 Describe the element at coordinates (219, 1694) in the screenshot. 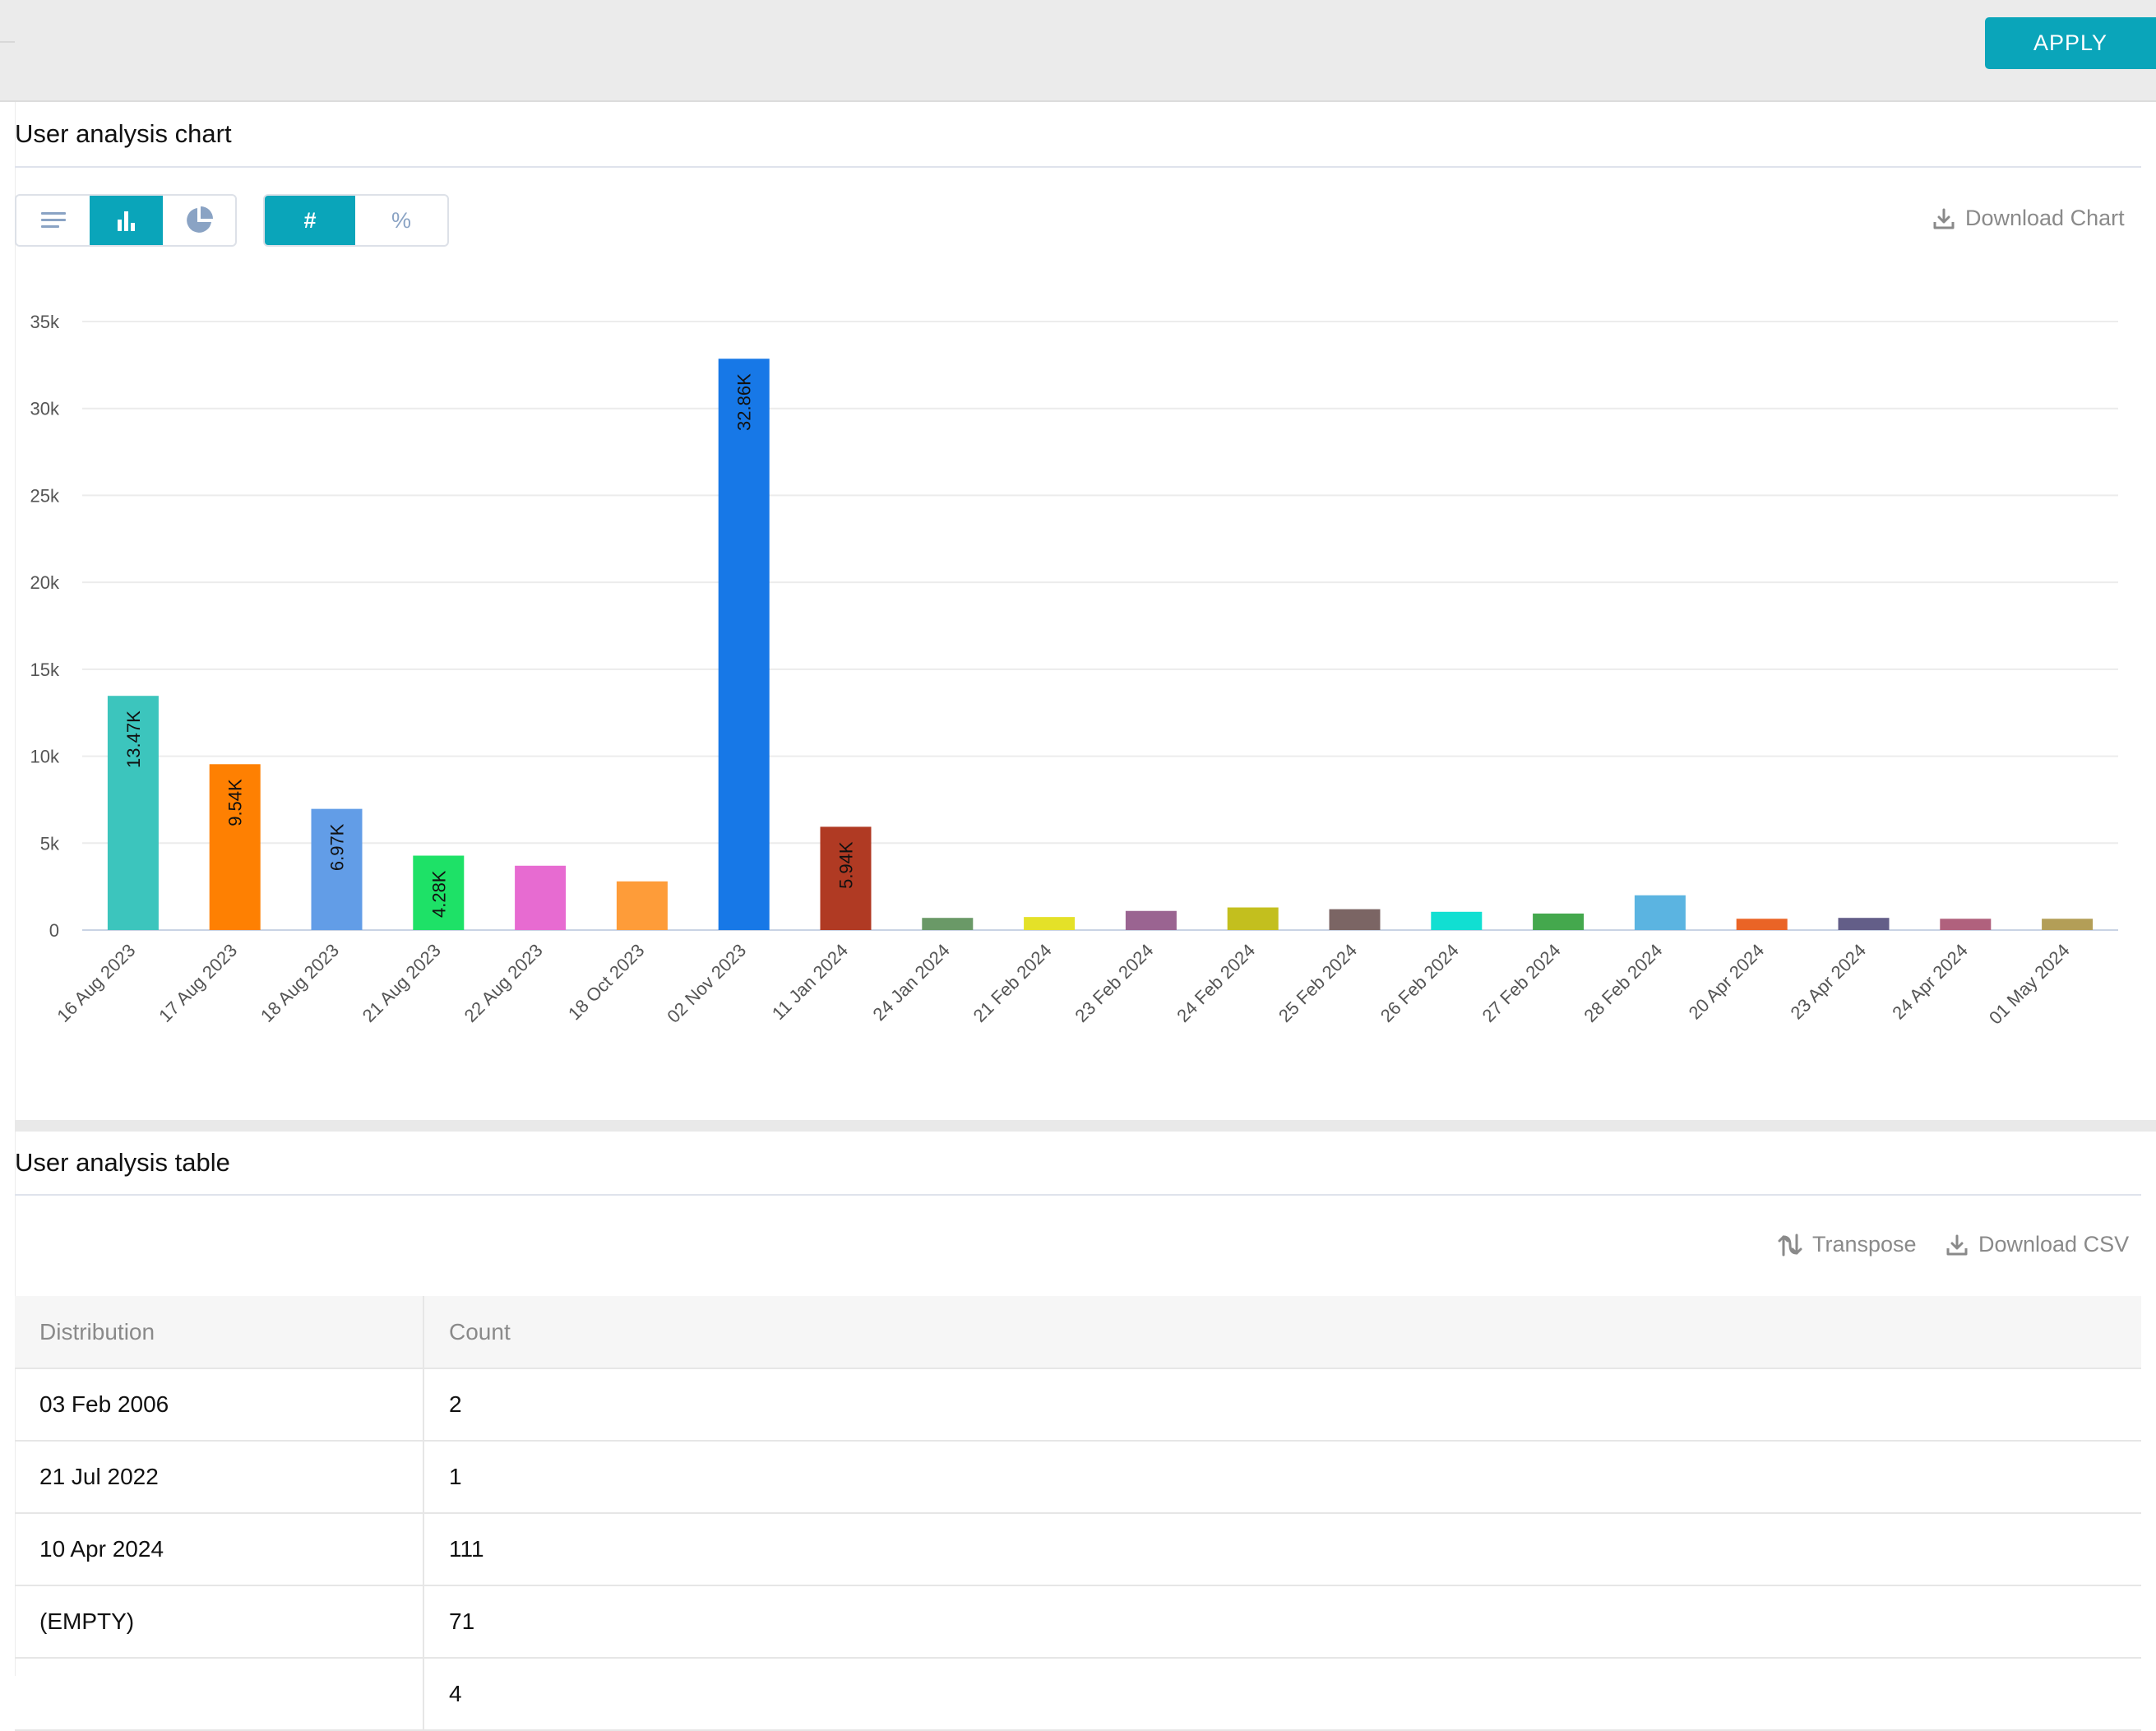

I see `distribution-cell` at that location.